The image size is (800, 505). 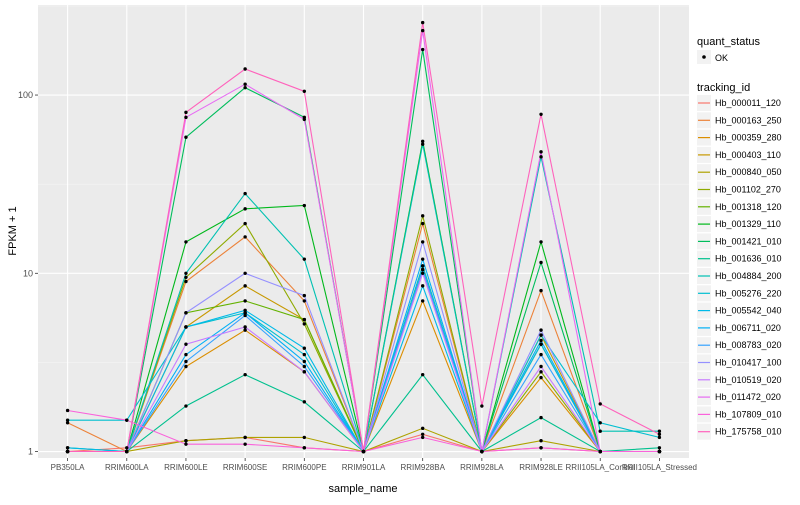 I want to click on legend-point-icon, so click(x=704, y=57).